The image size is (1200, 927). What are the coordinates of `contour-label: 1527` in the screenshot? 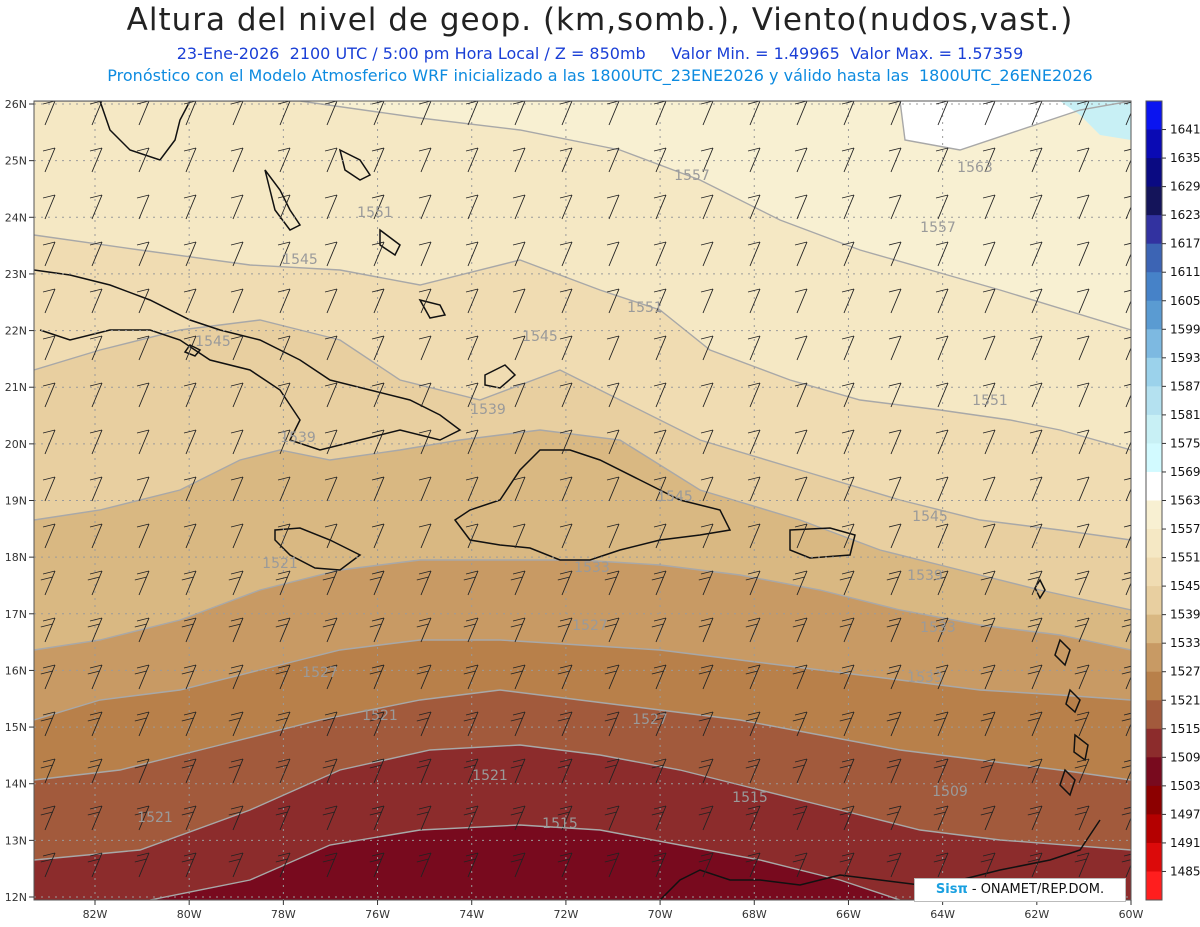 It's located at (590, 626).